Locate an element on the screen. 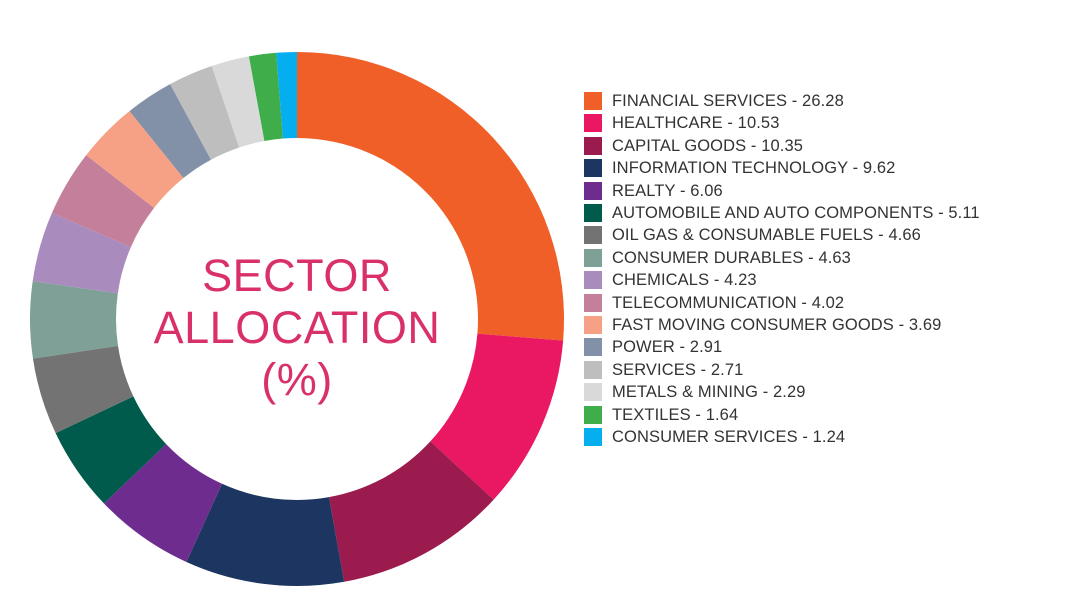  donut-slice-capital-goods is located at coordinates (411, 511).